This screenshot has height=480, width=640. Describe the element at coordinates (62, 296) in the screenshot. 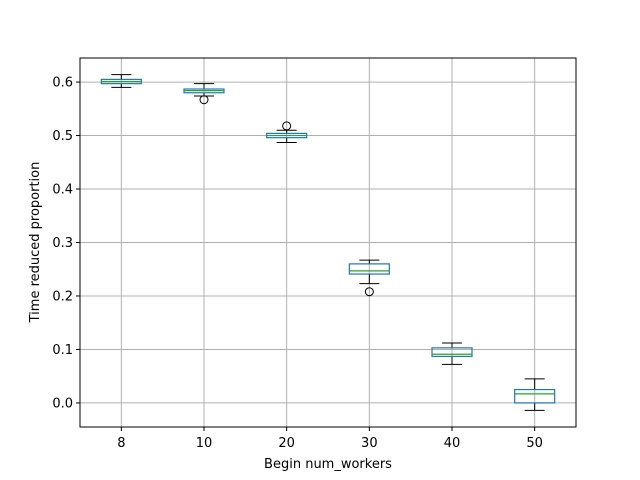

I see `y-tick-label: 0.2` at that location.